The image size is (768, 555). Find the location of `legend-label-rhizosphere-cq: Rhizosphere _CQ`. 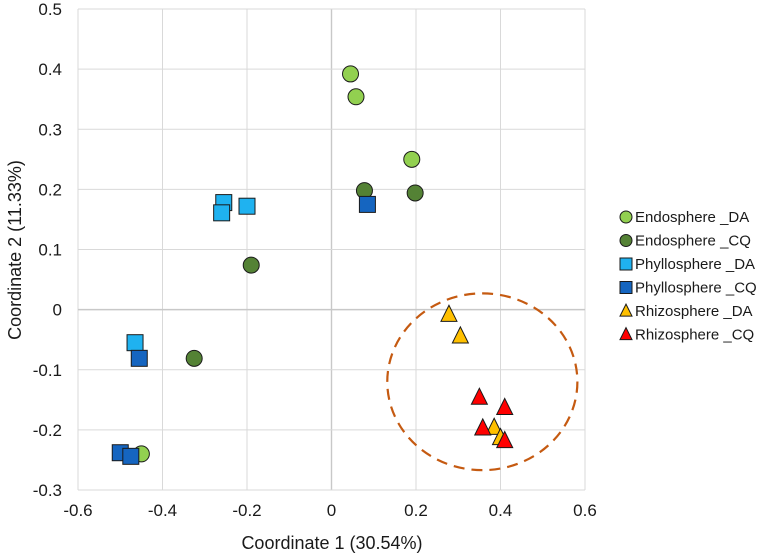

legend-label-rhizosphere-cq: Rhizosphere _CQ is located at coordinates (694, 335).